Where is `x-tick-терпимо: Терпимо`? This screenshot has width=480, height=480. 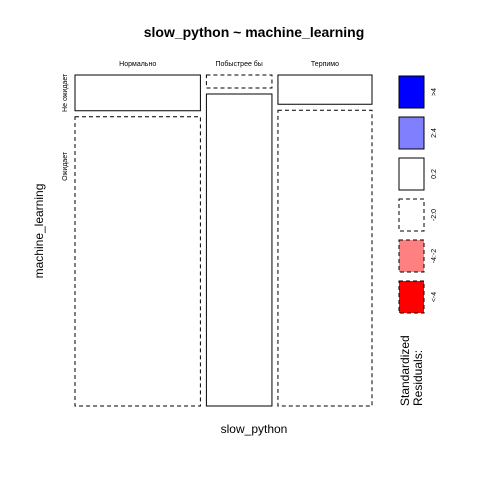 x-tick-терпимо: Терпимо is located at coordinates (325, 64).